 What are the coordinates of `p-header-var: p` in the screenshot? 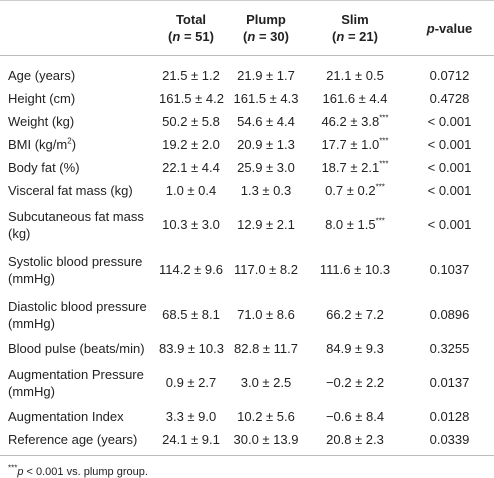 It's located at (430, 28).